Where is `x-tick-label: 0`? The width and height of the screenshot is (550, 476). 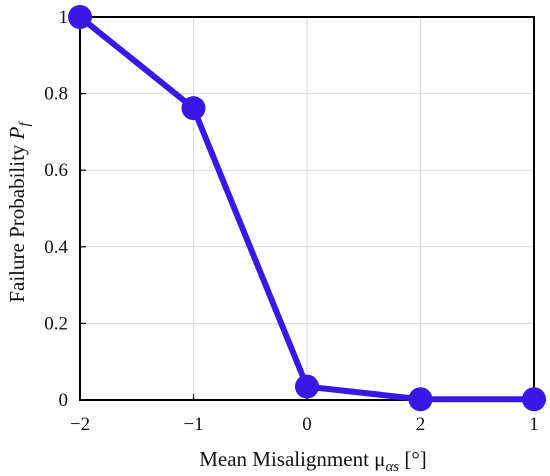 x-tick-label: 0 is located at coordinates (307, 424).